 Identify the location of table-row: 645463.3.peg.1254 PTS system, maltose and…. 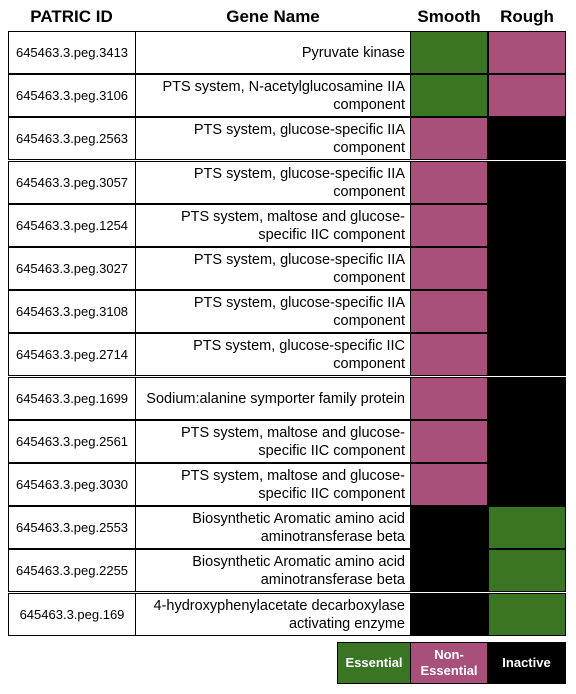
(287, 225).